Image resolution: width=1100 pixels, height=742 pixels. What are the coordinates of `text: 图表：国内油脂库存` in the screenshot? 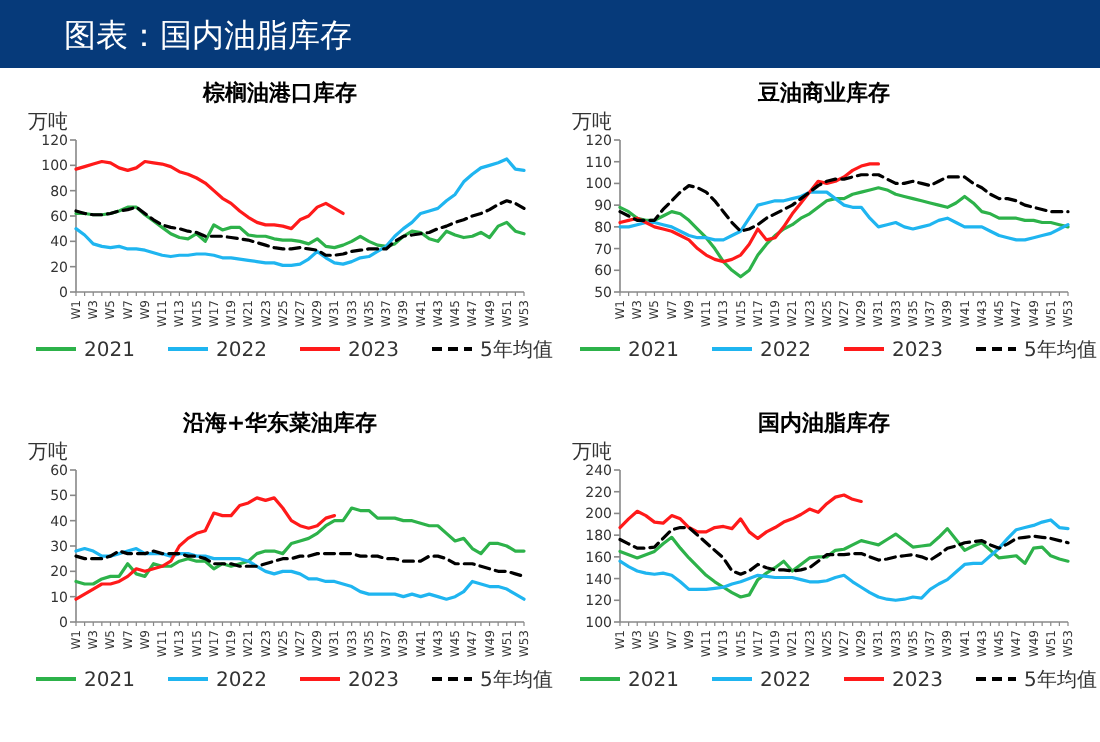 It's located at (208, 35).